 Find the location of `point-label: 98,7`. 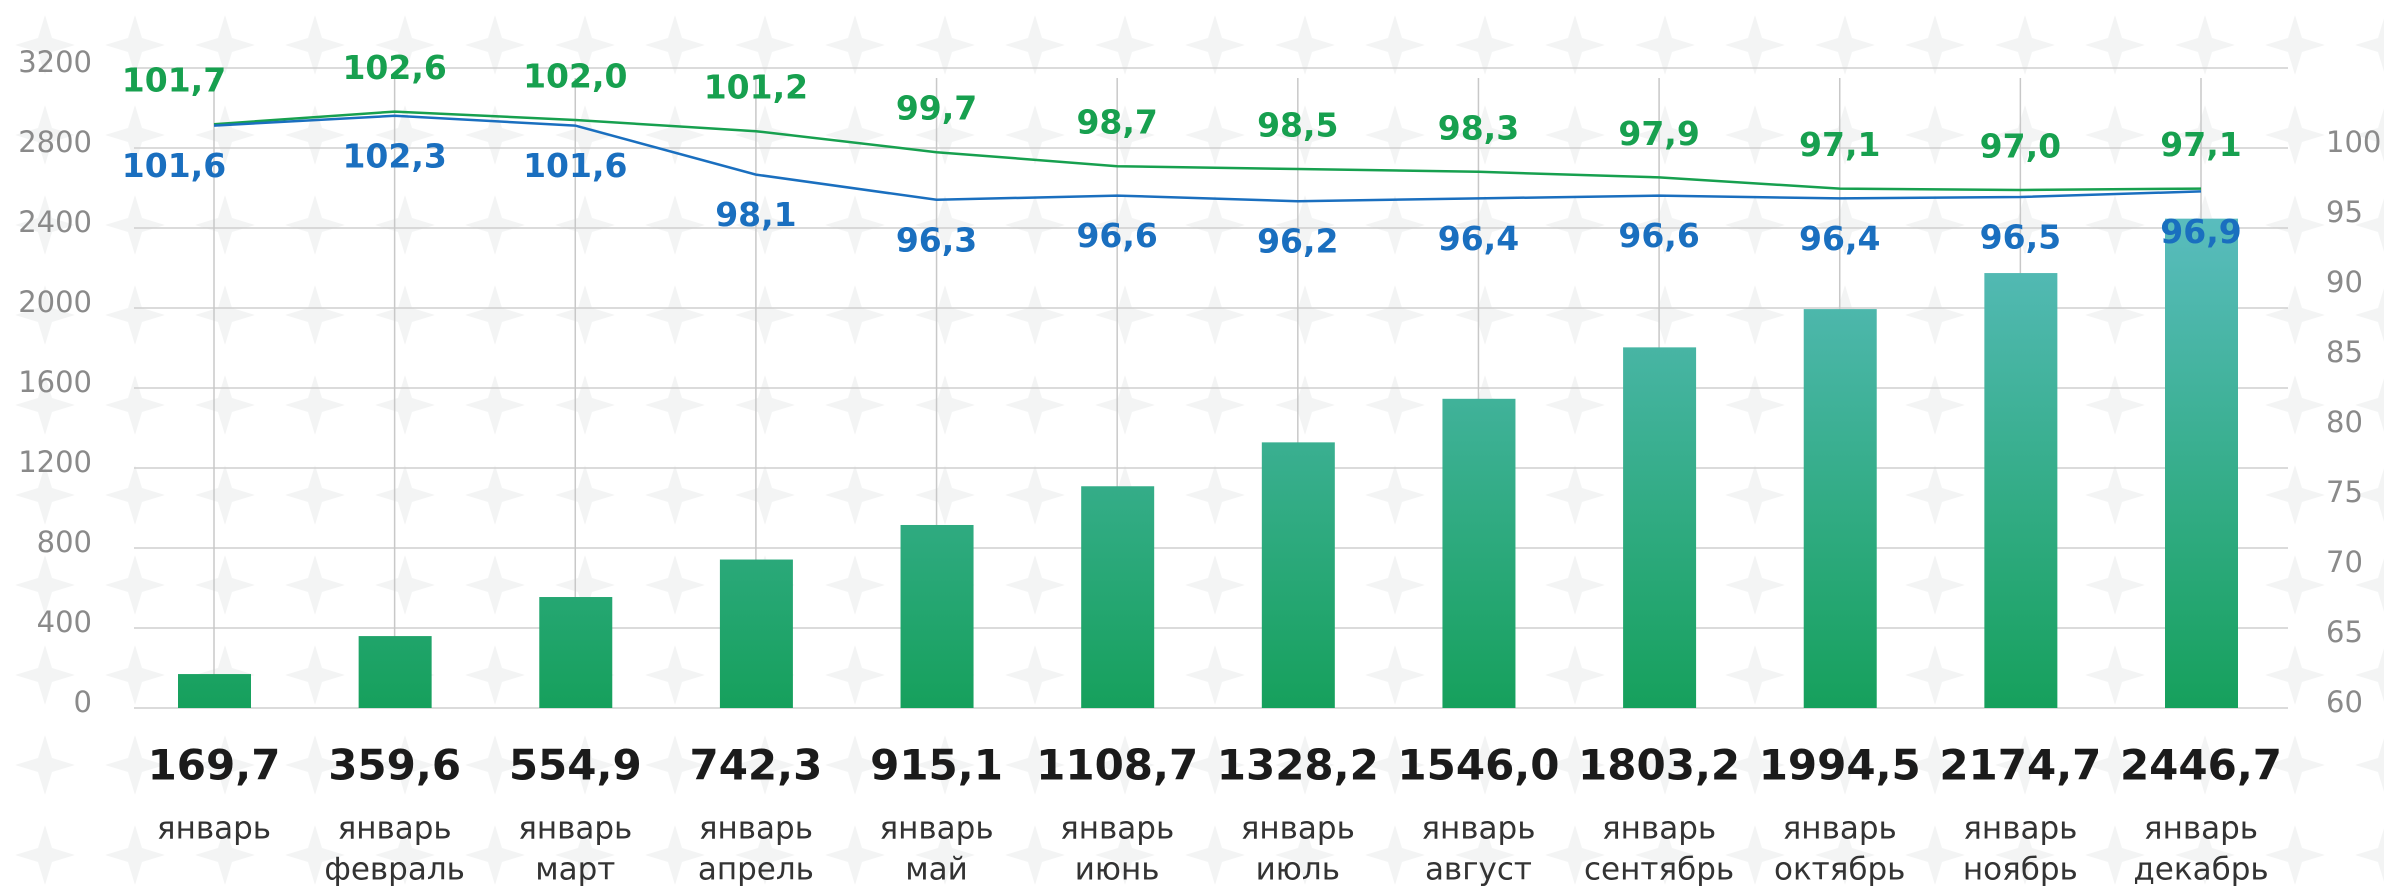

point-label: 98,7 is located at coordinates (1116, 122).